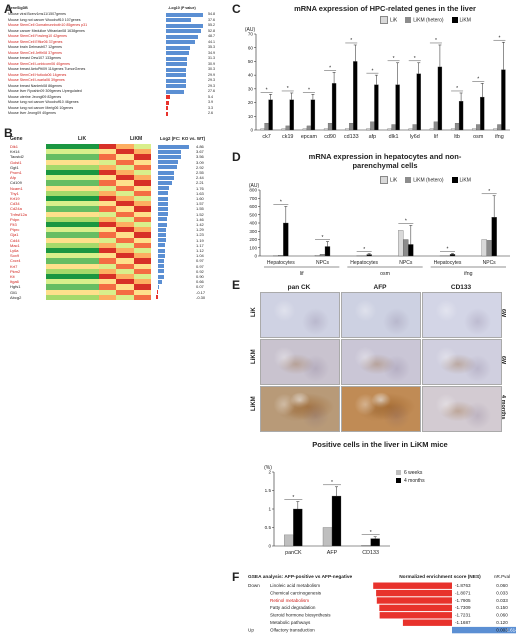 Image resolution: width=520 pixels, height=640 pixels. Describe the element at coordinates (251, 130) in the screenshot. I see `y-tick-label: 0` at that location.